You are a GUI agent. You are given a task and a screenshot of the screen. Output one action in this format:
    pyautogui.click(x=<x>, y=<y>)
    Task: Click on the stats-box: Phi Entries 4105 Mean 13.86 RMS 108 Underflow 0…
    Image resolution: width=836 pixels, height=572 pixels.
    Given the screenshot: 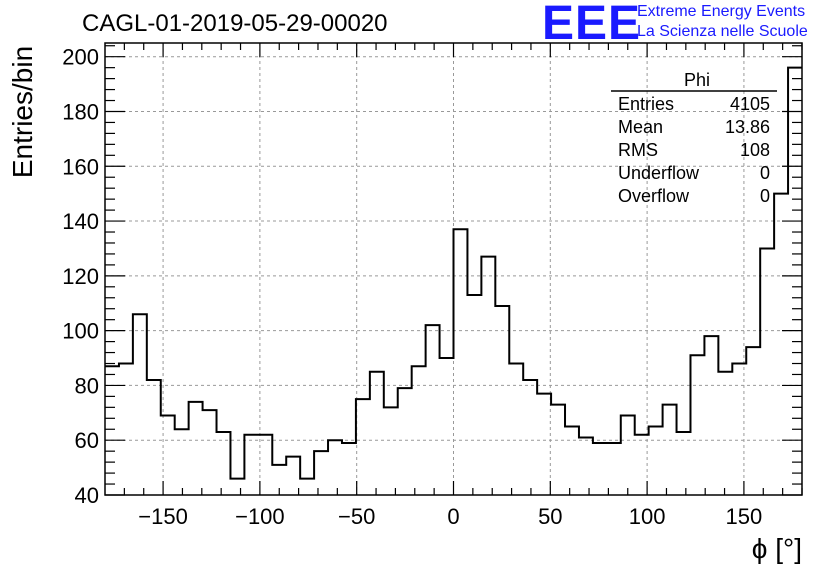 What is the action you would take?
    pyautogui.click(x=694, y=138)
    